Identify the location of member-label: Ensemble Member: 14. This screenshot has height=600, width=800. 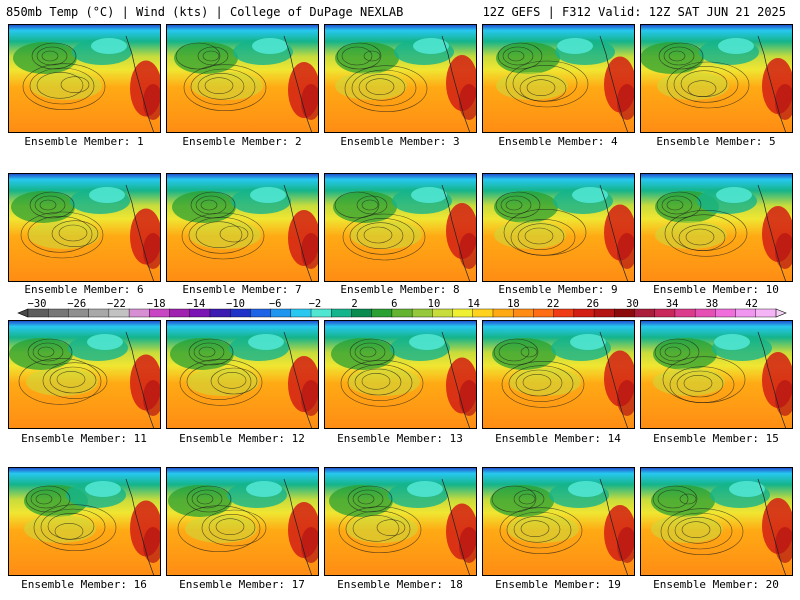
(558, 438).